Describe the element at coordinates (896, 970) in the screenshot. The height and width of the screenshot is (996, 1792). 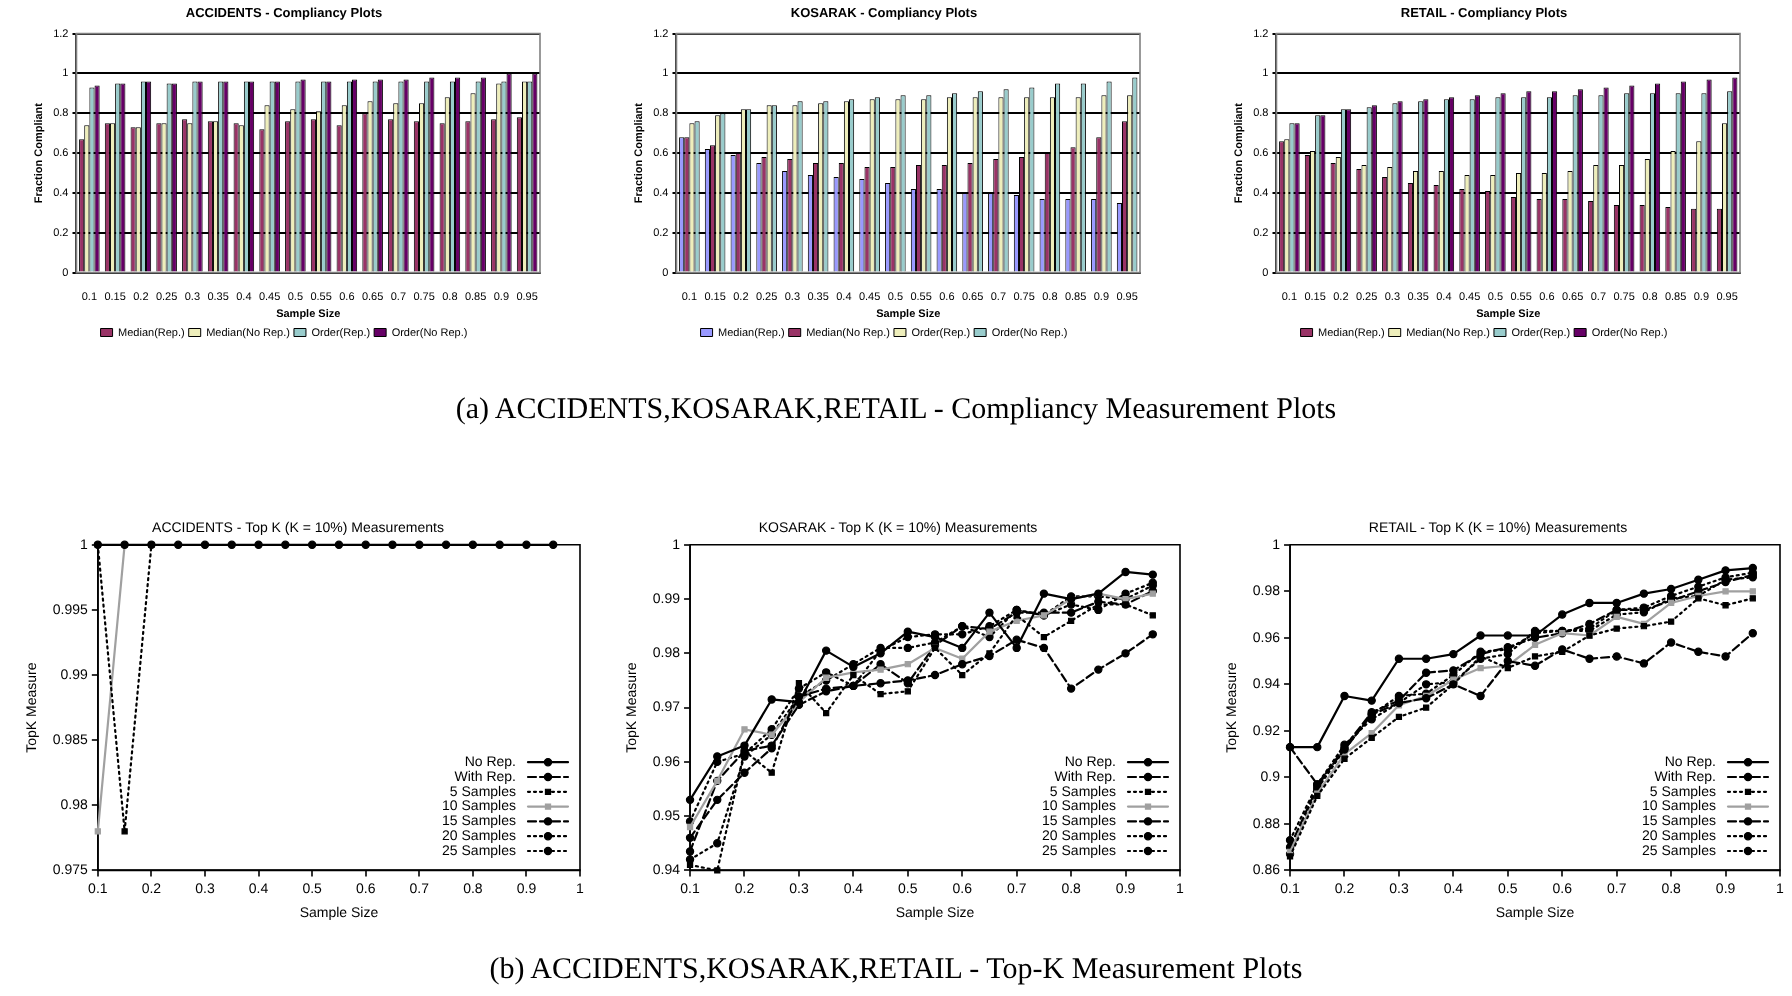
I see `text: (b) ACCIDENTS,KOSARAK,RETAIL - Top-K Measurement Plots` at that location.